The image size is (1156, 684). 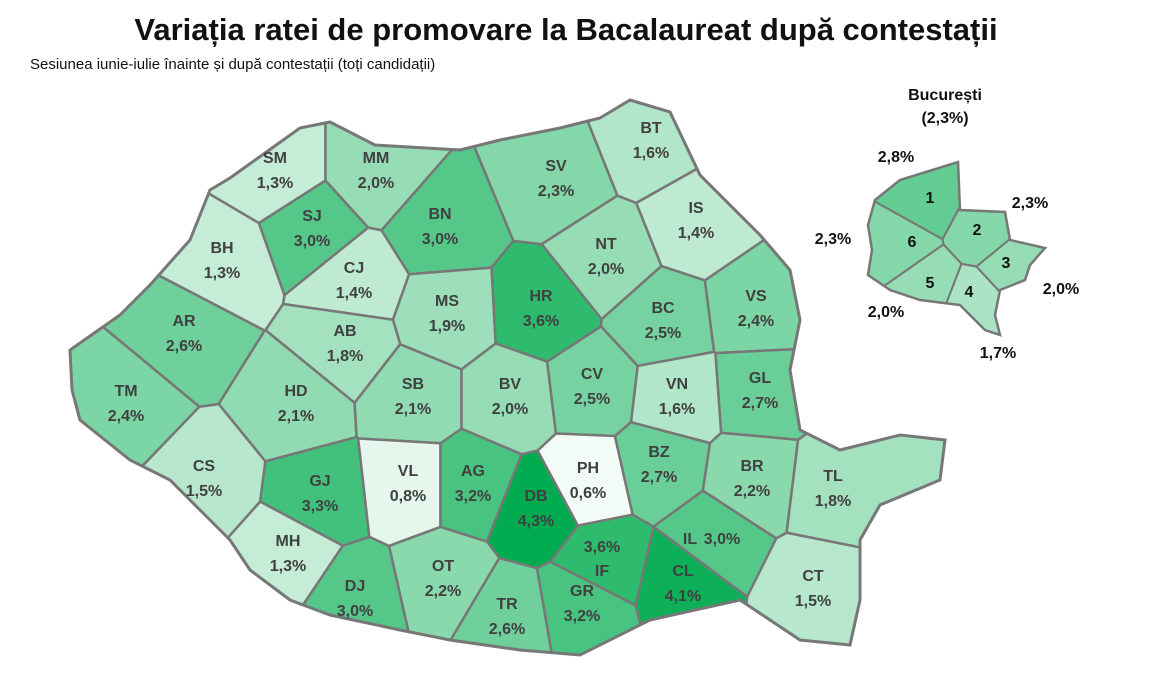 What do you see at coordinates (443, 566) in the screenshot?
I see `county-code: OT` at bounding box center [443, 566].